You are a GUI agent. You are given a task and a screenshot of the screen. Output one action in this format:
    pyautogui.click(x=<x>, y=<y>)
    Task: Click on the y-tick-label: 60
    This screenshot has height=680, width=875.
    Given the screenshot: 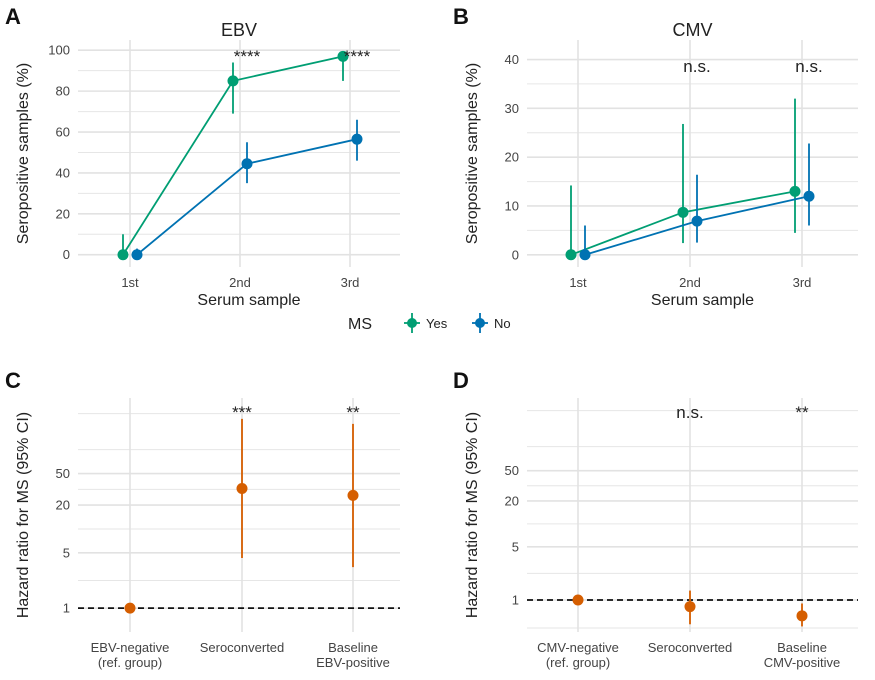 What is the action you would take?
    pyautogui.click(x=63, y=132)
    